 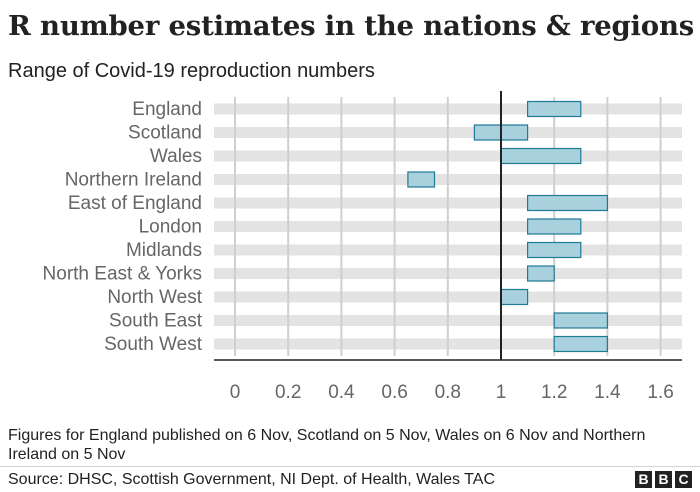 I want to click on category-label: South East, so click(x=156, y=321).